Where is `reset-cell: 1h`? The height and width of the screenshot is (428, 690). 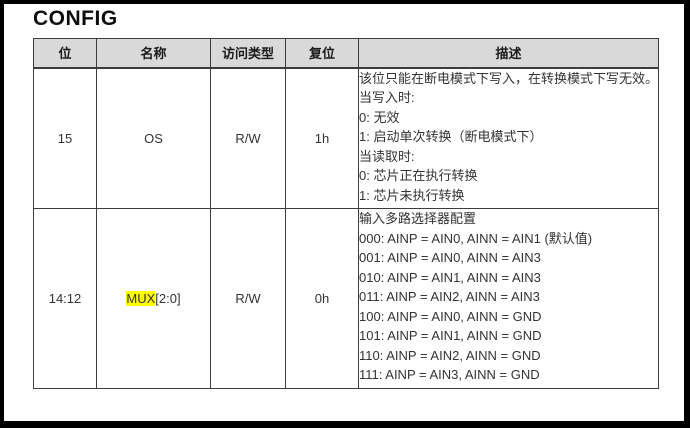 reset-cell: 1h is located at coordinates (322, 138).